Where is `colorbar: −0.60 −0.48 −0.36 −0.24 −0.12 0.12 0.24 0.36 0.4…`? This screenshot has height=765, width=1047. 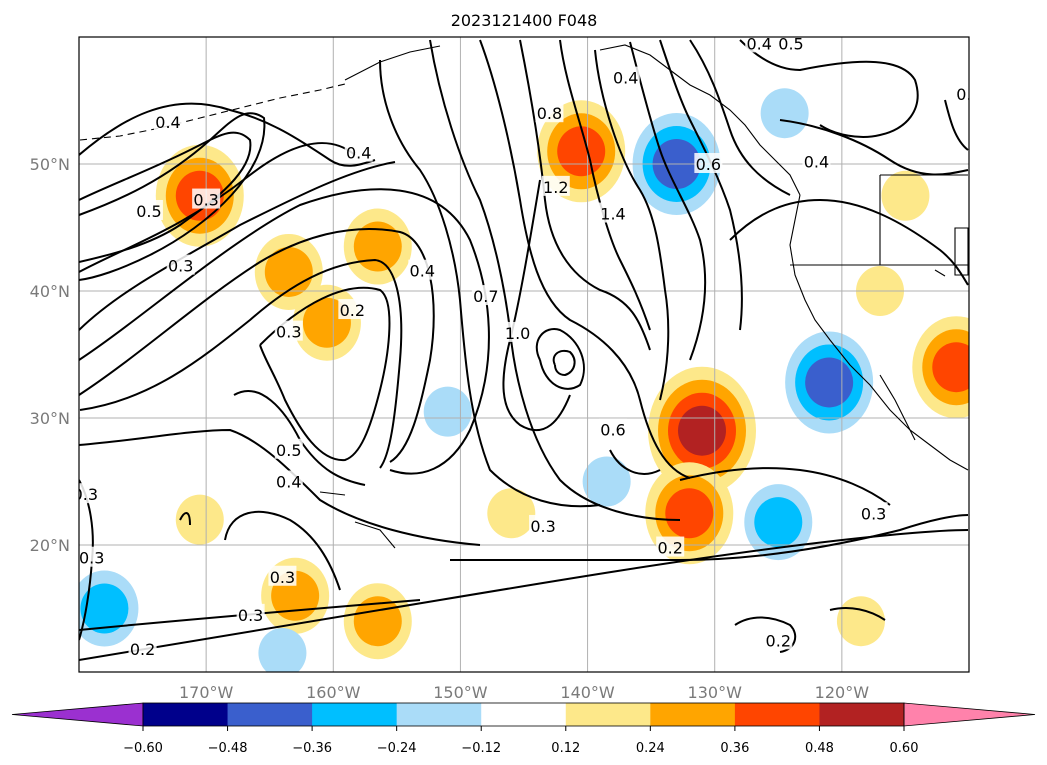
colorbar: −0.60 −0.48 −0.36 −0.24 −0.12 0.12 0.24 0.36 0.4… is located at coordinates (523, 729).